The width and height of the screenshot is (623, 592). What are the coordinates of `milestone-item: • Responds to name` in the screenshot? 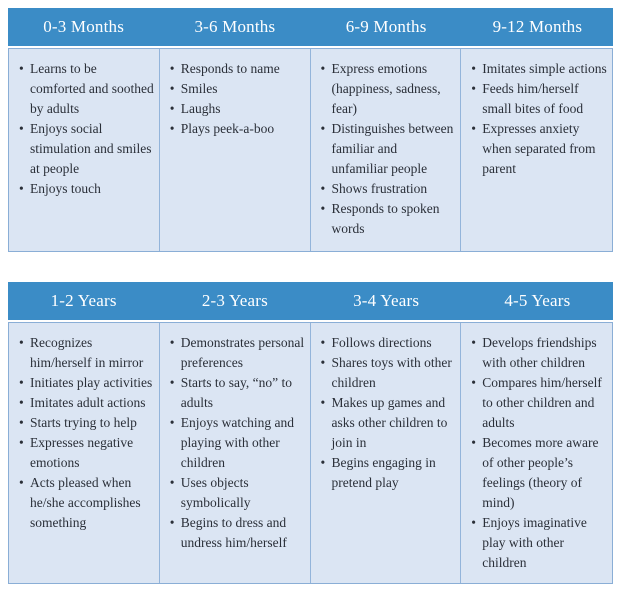 It's located at (237, 69).